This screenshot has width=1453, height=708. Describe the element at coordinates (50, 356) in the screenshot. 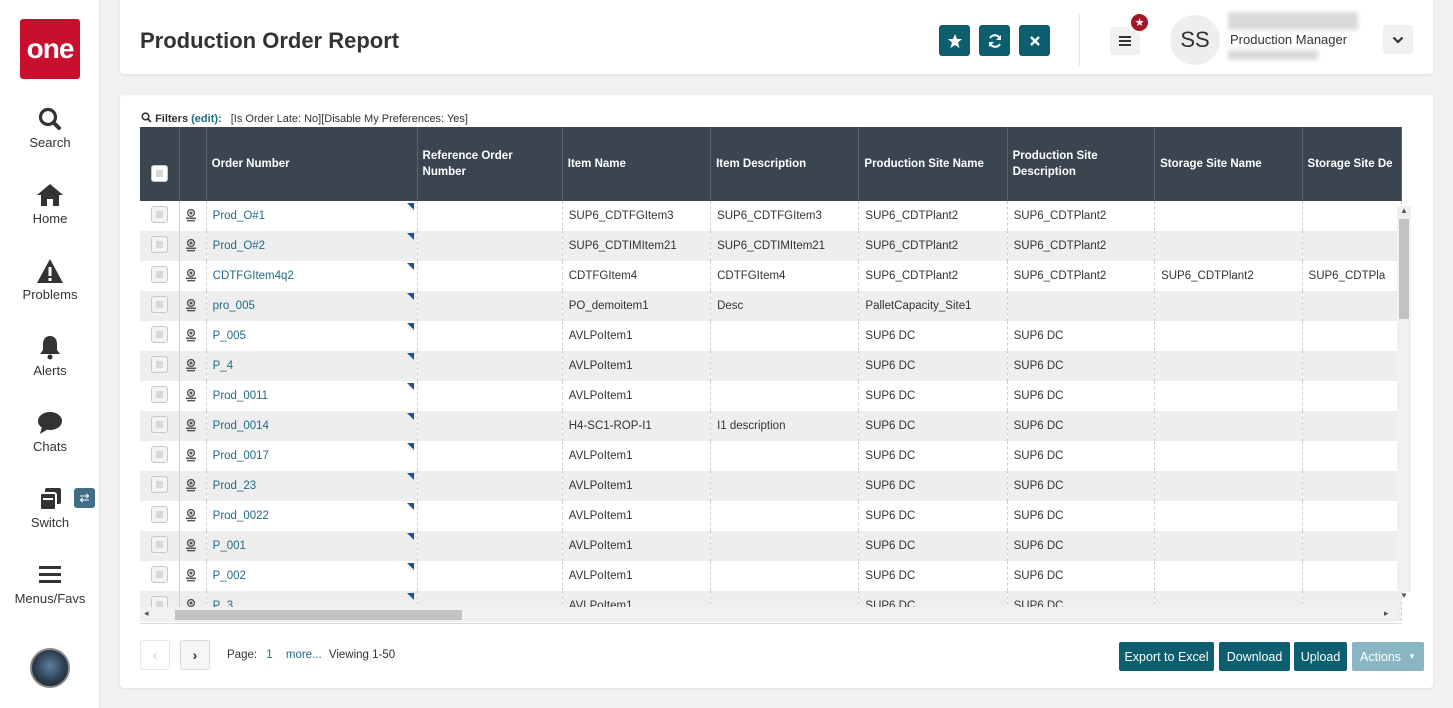

I see `sidebar-item-alerts: Alerts` at that location.